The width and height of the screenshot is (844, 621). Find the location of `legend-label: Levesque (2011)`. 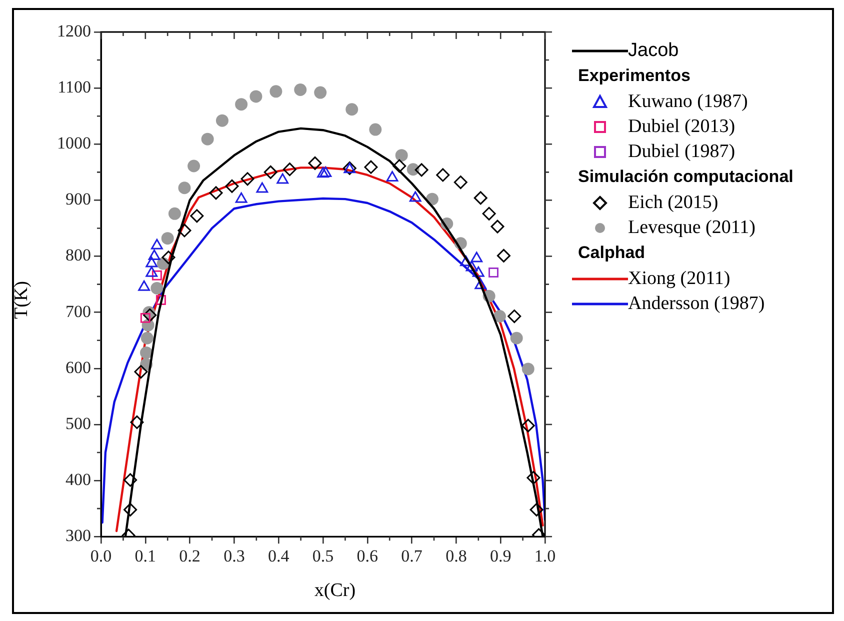

legend-label: Levesque (2011) is located at coordinates (692, 227).